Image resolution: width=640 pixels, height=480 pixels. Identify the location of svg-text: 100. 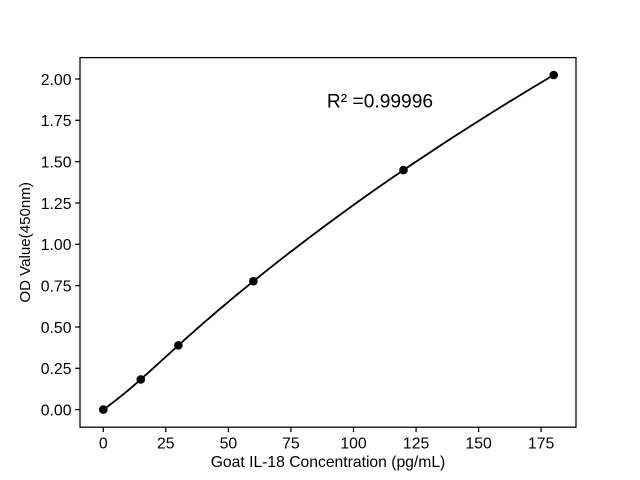
(353, 444).